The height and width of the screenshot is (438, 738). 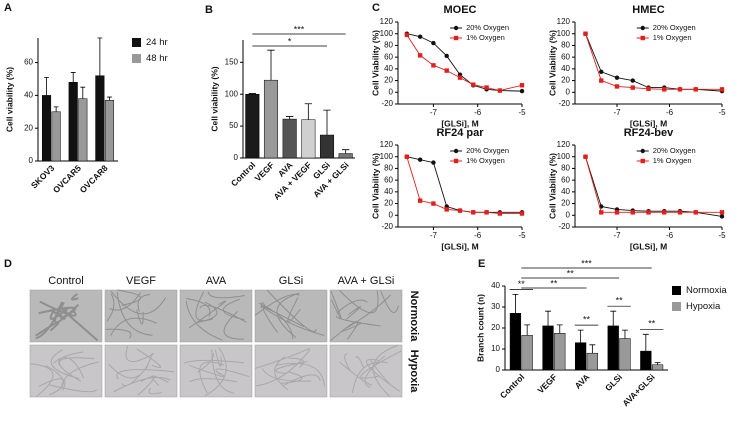 I want to click on y-tick-label: 20, so click(x=565, y=203).